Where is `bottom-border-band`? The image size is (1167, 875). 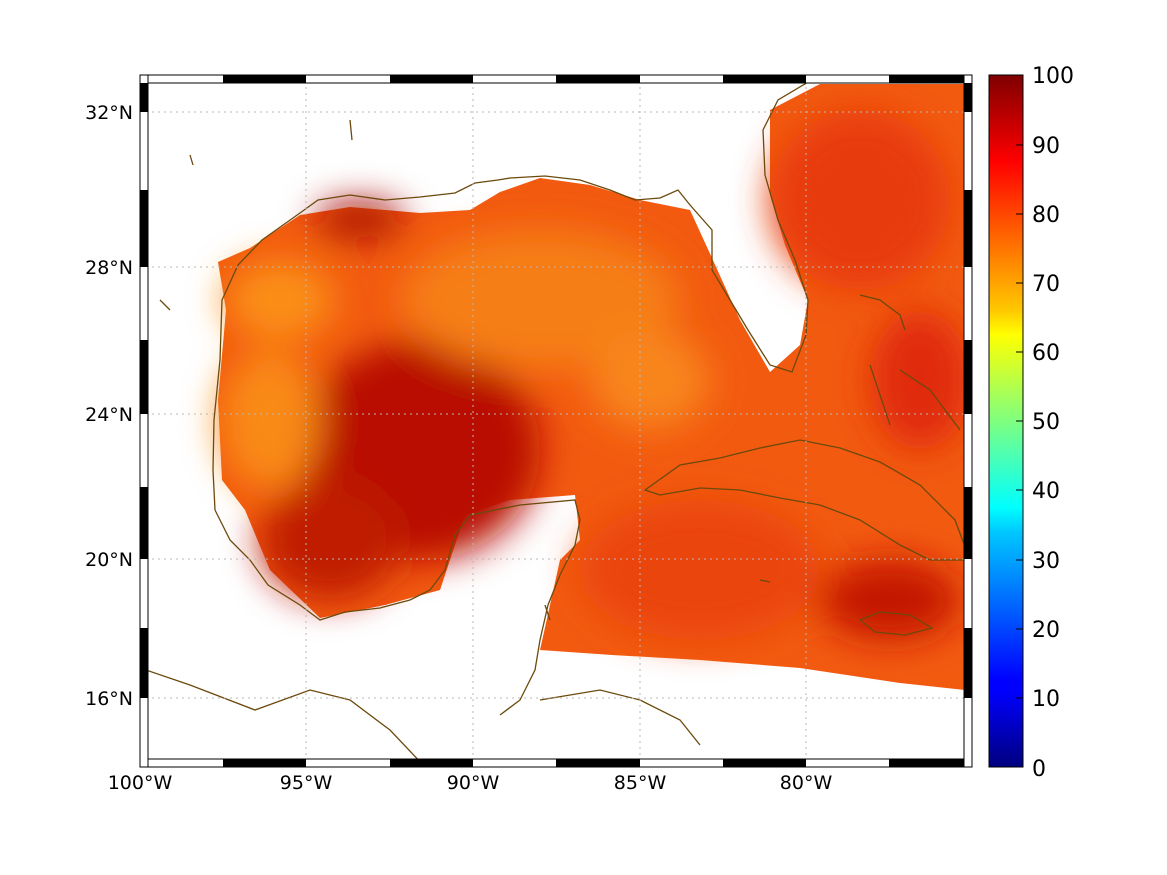 bottom-border-band is located at coordinates (556, 763).